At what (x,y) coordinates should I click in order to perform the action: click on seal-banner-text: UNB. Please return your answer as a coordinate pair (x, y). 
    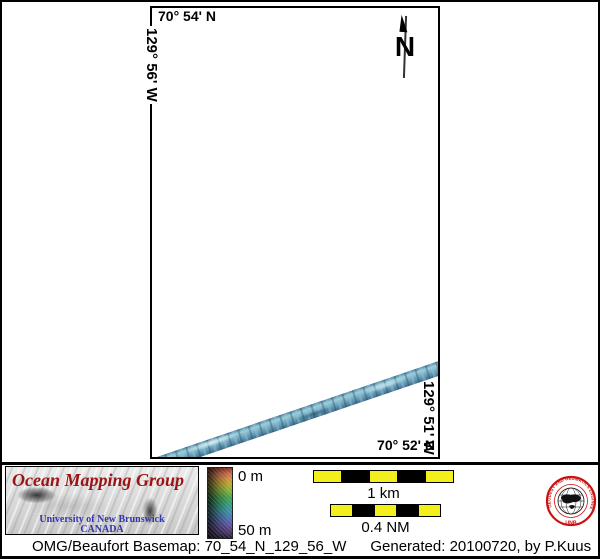
    Looking at the image, I should click on (570, 524).